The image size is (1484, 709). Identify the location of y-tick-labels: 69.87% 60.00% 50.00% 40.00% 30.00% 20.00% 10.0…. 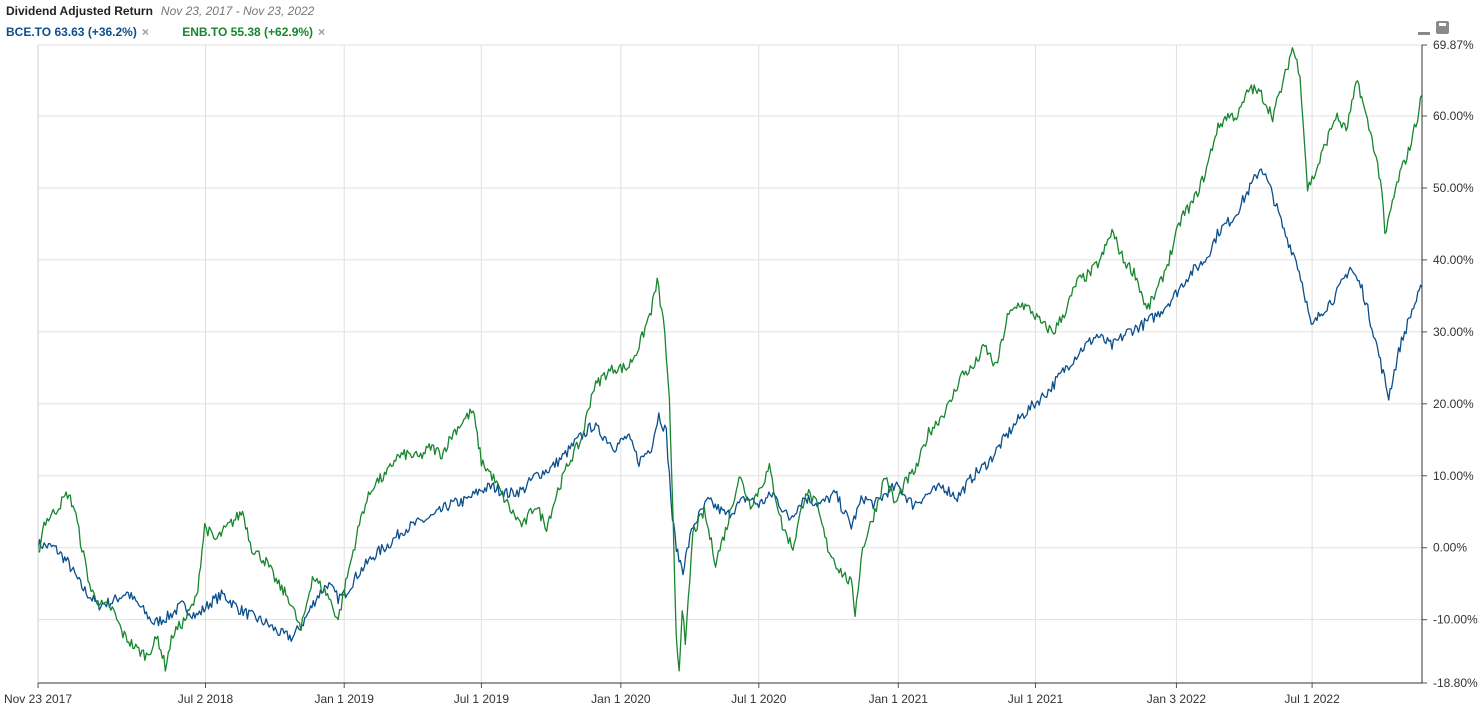
(1455, 364).